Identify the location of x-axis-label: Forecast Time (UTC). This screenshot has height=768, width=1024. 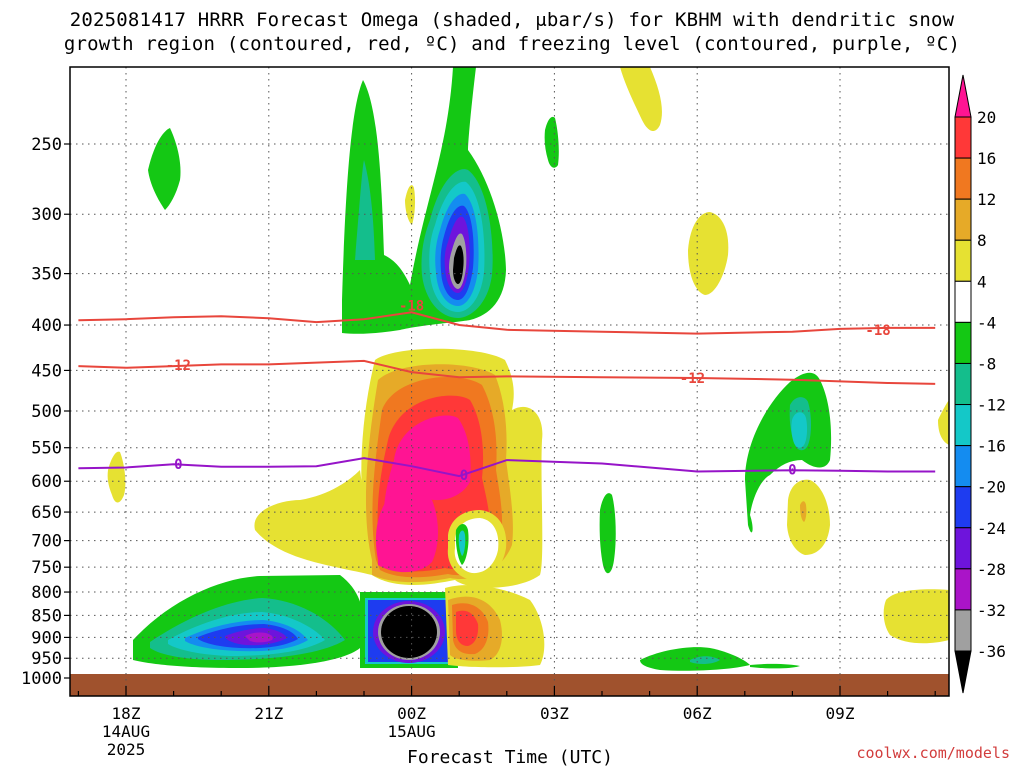
(510, 757).